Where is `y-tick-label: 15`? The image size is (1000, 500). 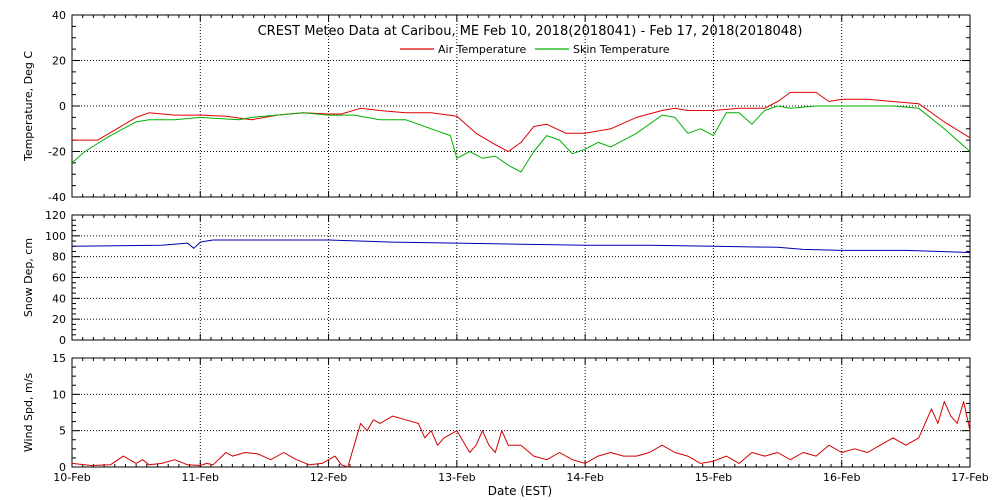 y-tick-label: 15 is located at coordinates (59, 358).